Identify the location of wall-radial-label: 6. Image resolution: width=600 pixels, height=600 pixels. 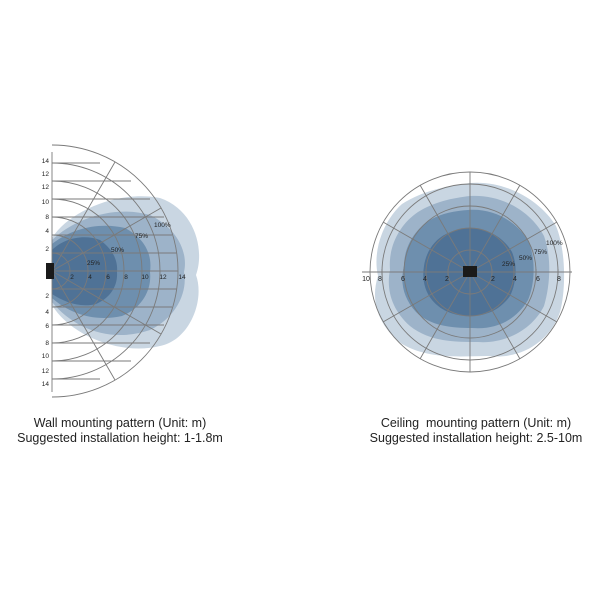
(108, 277).